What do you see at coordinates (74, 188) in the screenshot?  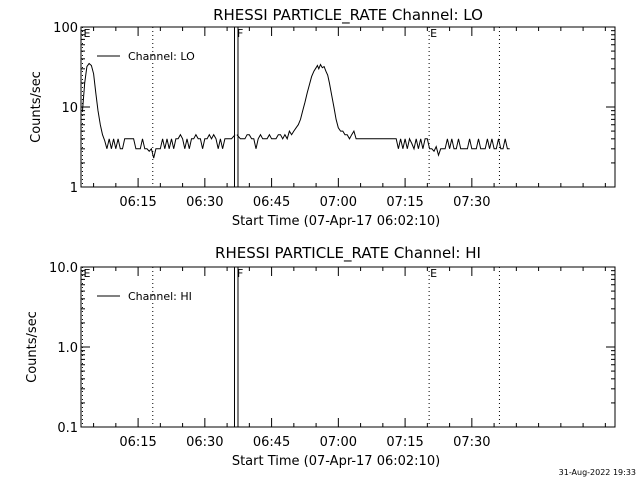 I see `y-tick-label: 1` at bounding box center [74, 188].